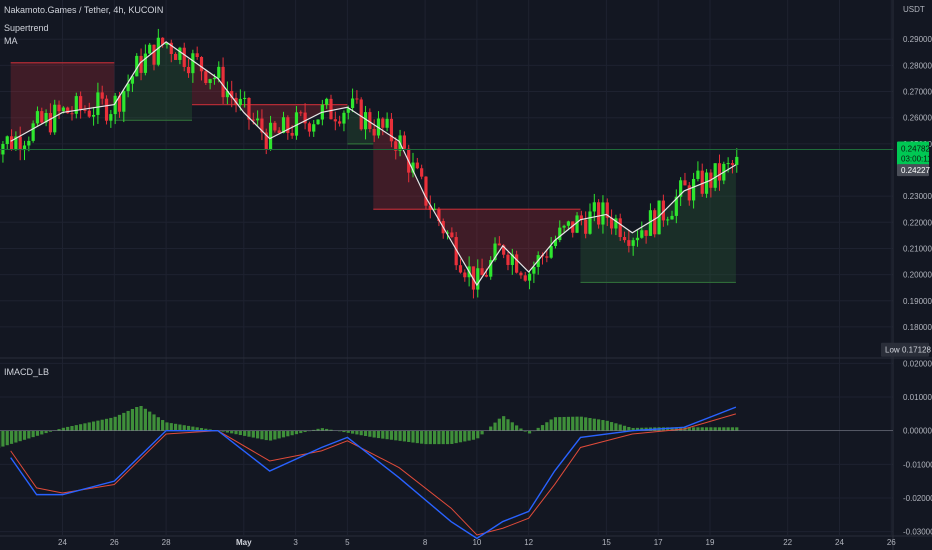 The image size is (932, 550). What do you see at coordinates (26, 28) in the screenshot?
I see `legend-supertrend: Supertrend` at bounding box center [26, 28].